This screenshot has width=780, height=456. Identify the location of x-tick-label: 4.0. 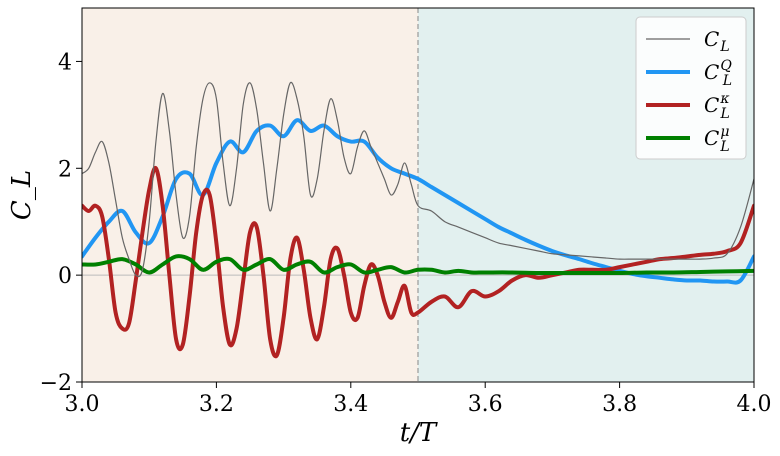
(754, 404).